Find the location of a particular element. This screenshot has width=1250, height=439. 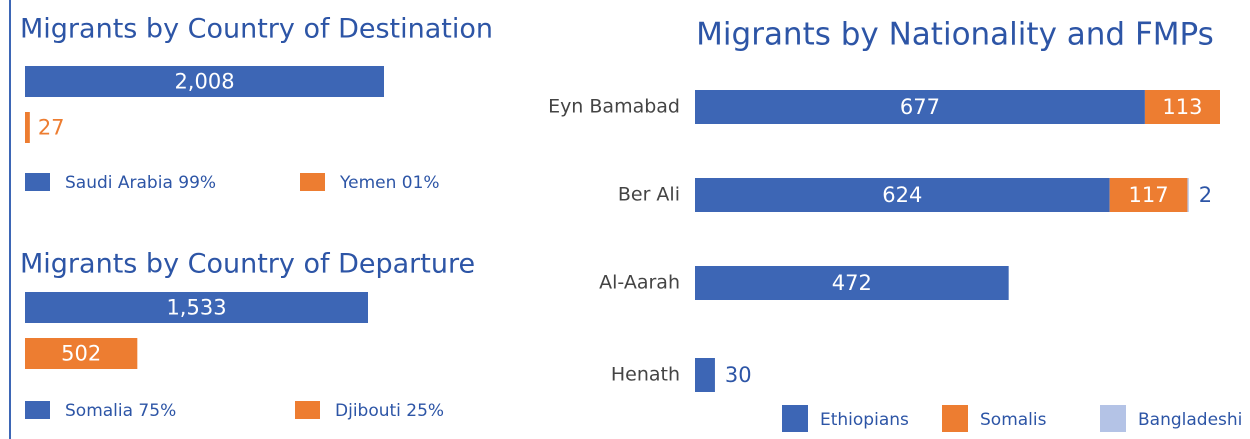

legend-label: Bangladeshi is located at coordinates (1190, 420).